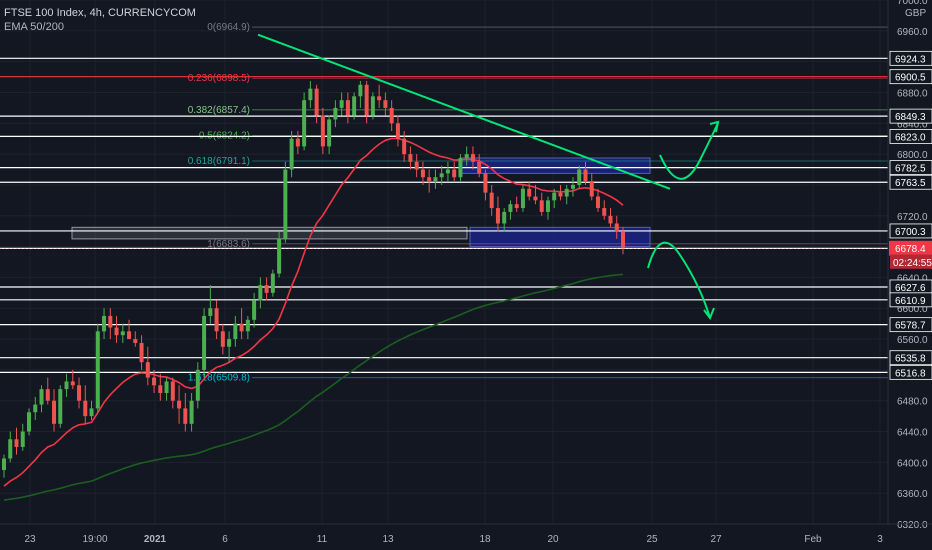 The height and width of the screenshot is (550, 932). I want to click on time-tick-9: 27, so click(716, 539).